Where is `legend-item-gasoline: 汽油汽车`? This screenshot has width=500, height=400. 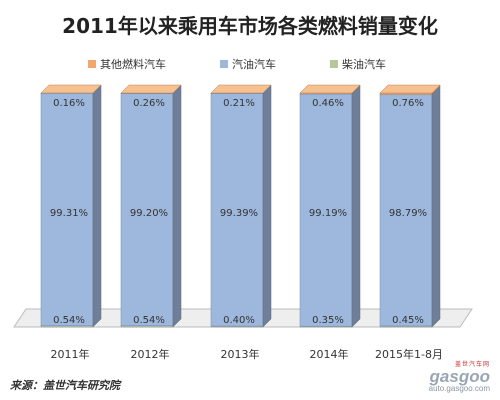 legend-item-gasoline: 汽油汽车 is located at coordinates (248, 64).